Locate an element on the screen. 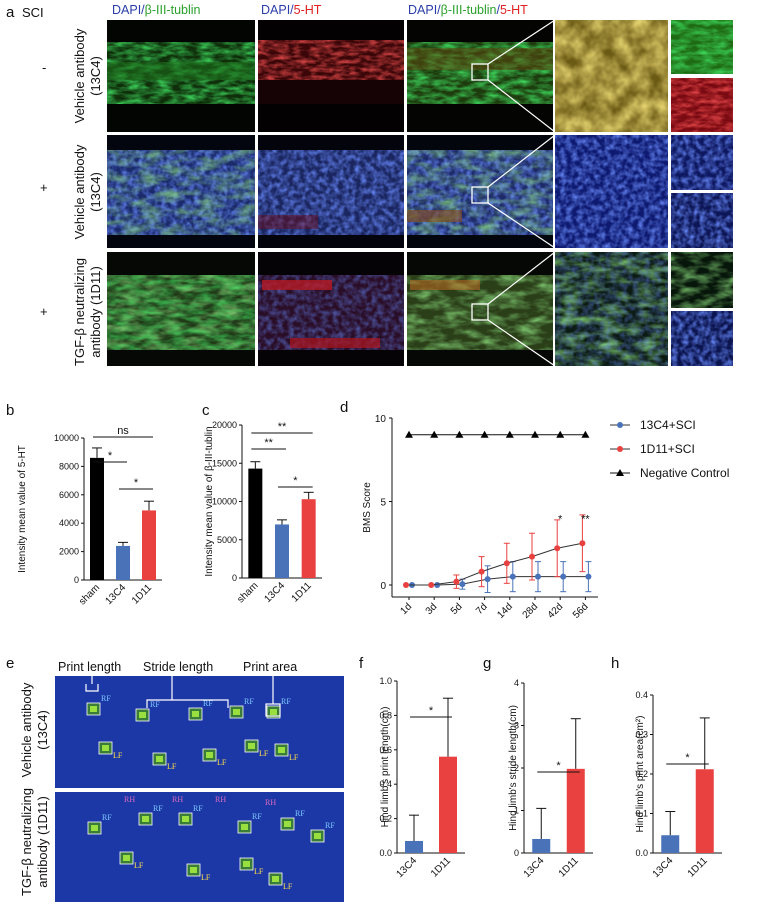 Image resolution: width=778 pixels, height=910 pixels. x-tick-label-d: 1d is located at coordinates (406, 609).